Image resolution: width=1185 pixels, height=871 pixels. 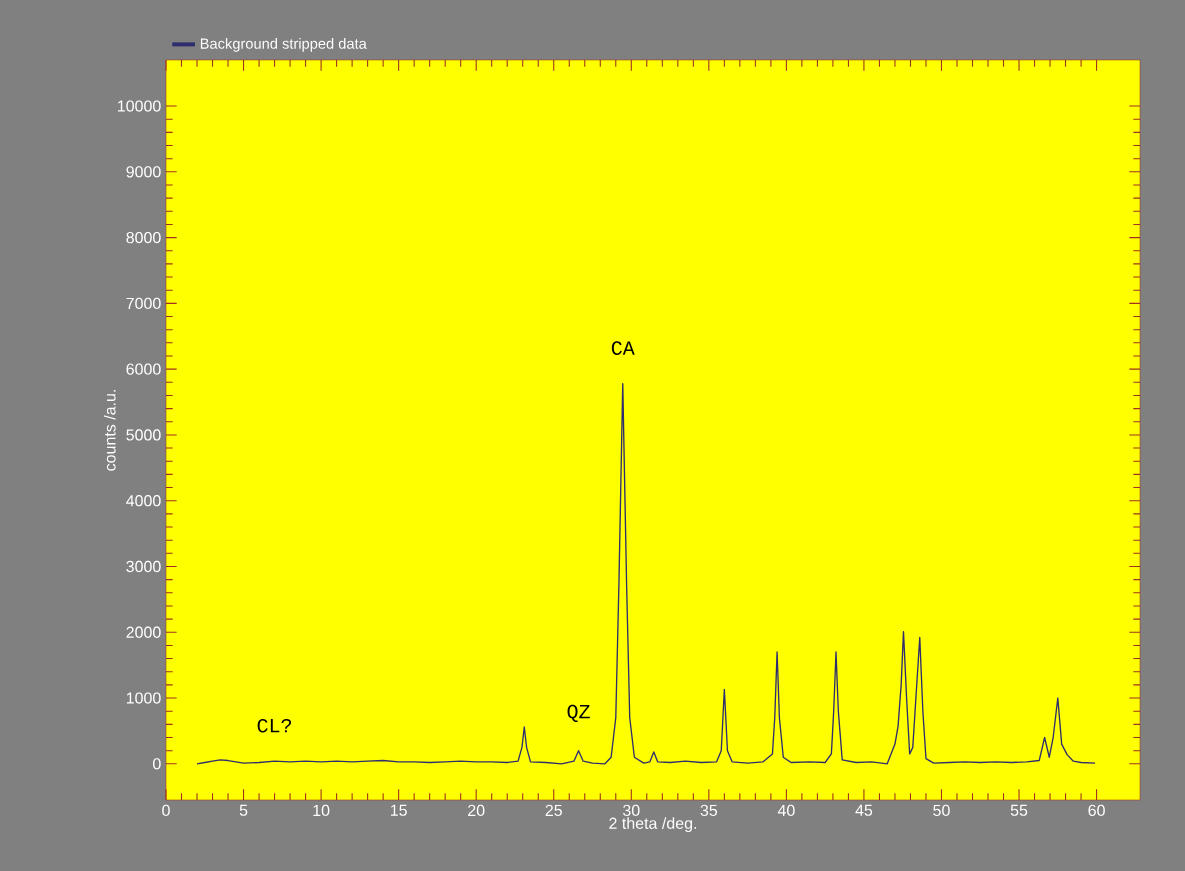 What do you see at coordinates (786, 810) in the screenshot?
I see `x-tick-label: 40` at bounding box center [786, 810].